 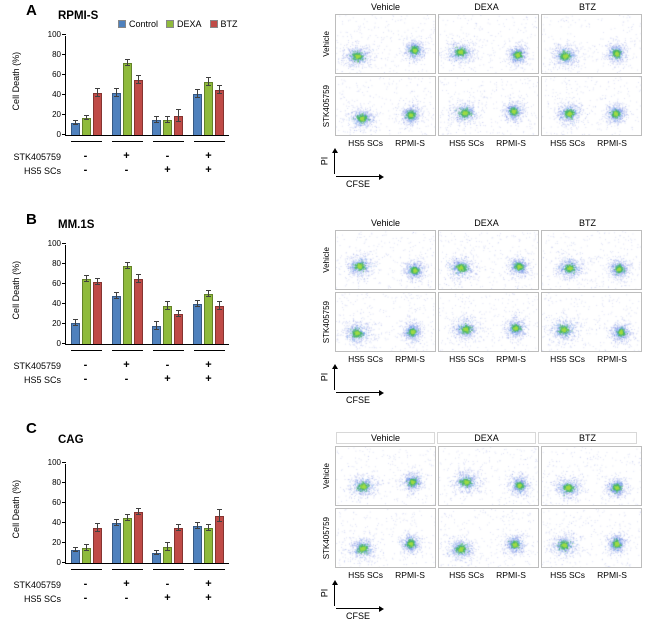 What do you see at coordinates (144, 24) in the screenshot?
I see `legend-label: Control` at bounding box center [144, 24].